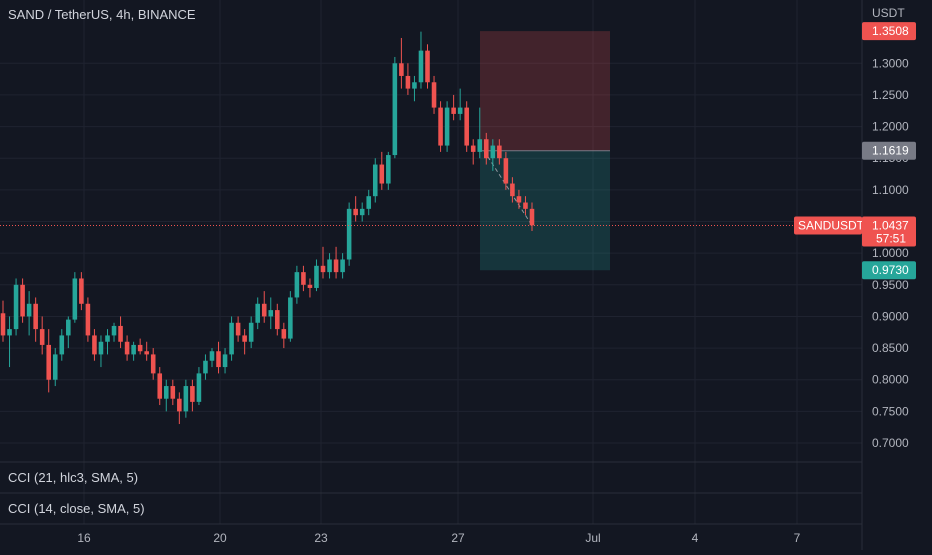 The width and height of the screenshot is (932, 555). What do you see at coordinates (890, 63) in the screenshot?
I see `price-tick-label: 1.3000` at bounding box center [890, 63].